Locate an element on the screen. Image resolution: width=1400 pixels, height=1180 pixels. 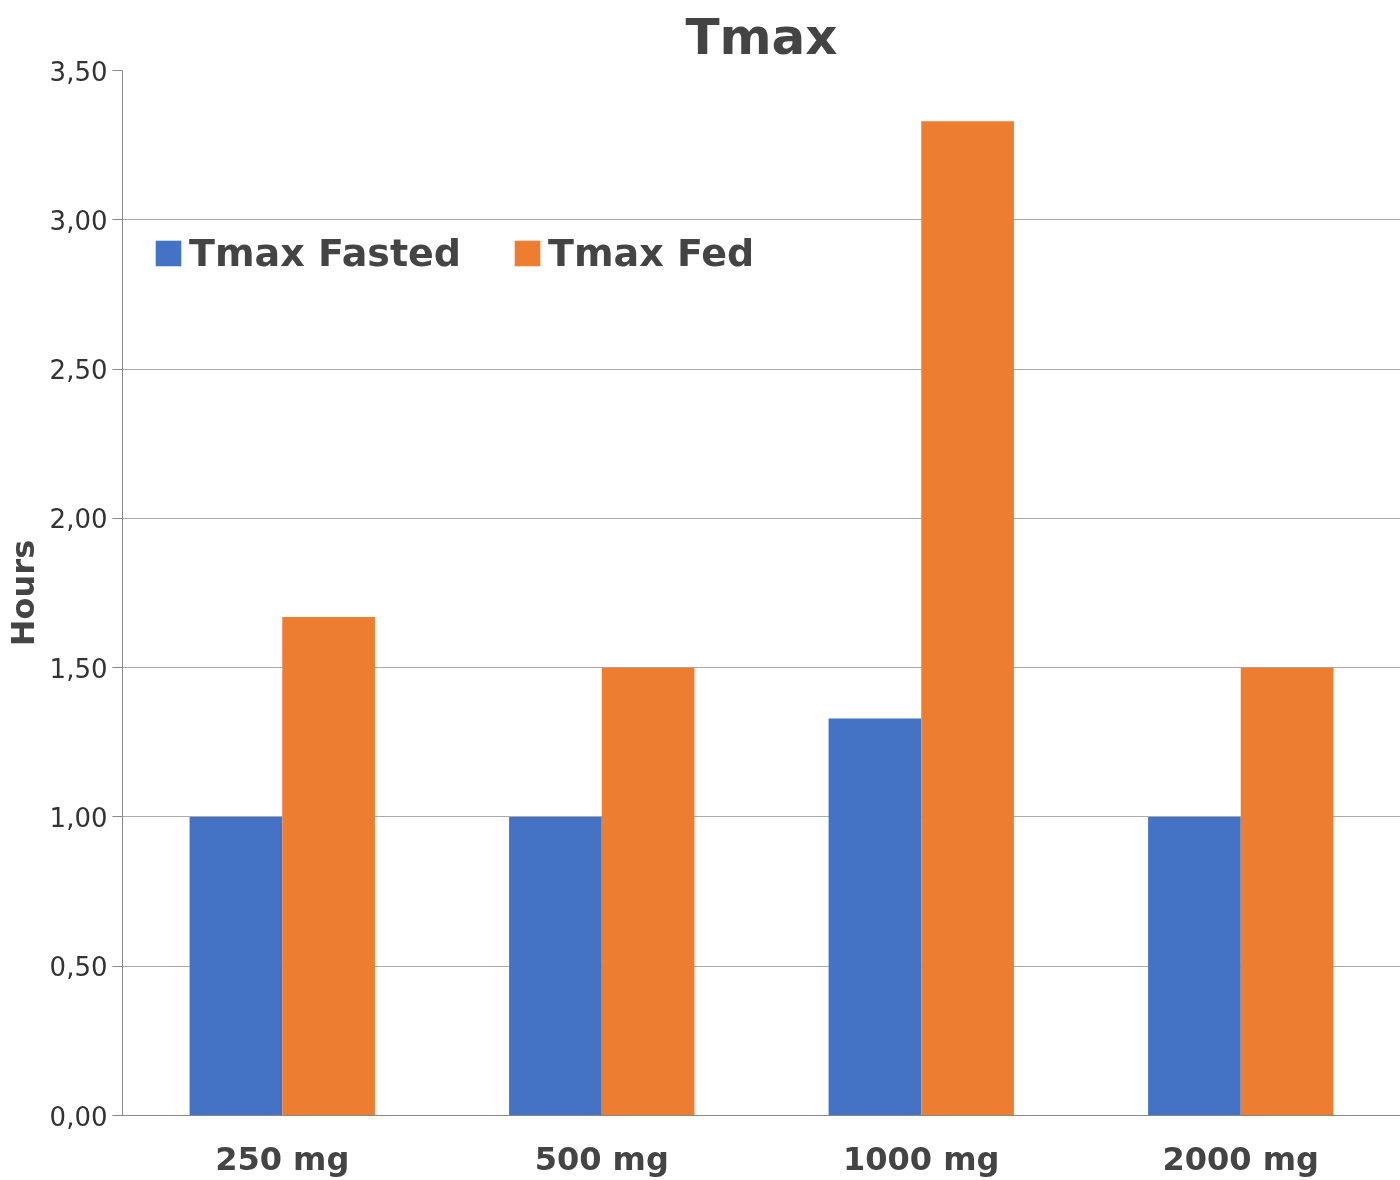
y-tick-label: 2,00 is located at coordinates (78, 519).